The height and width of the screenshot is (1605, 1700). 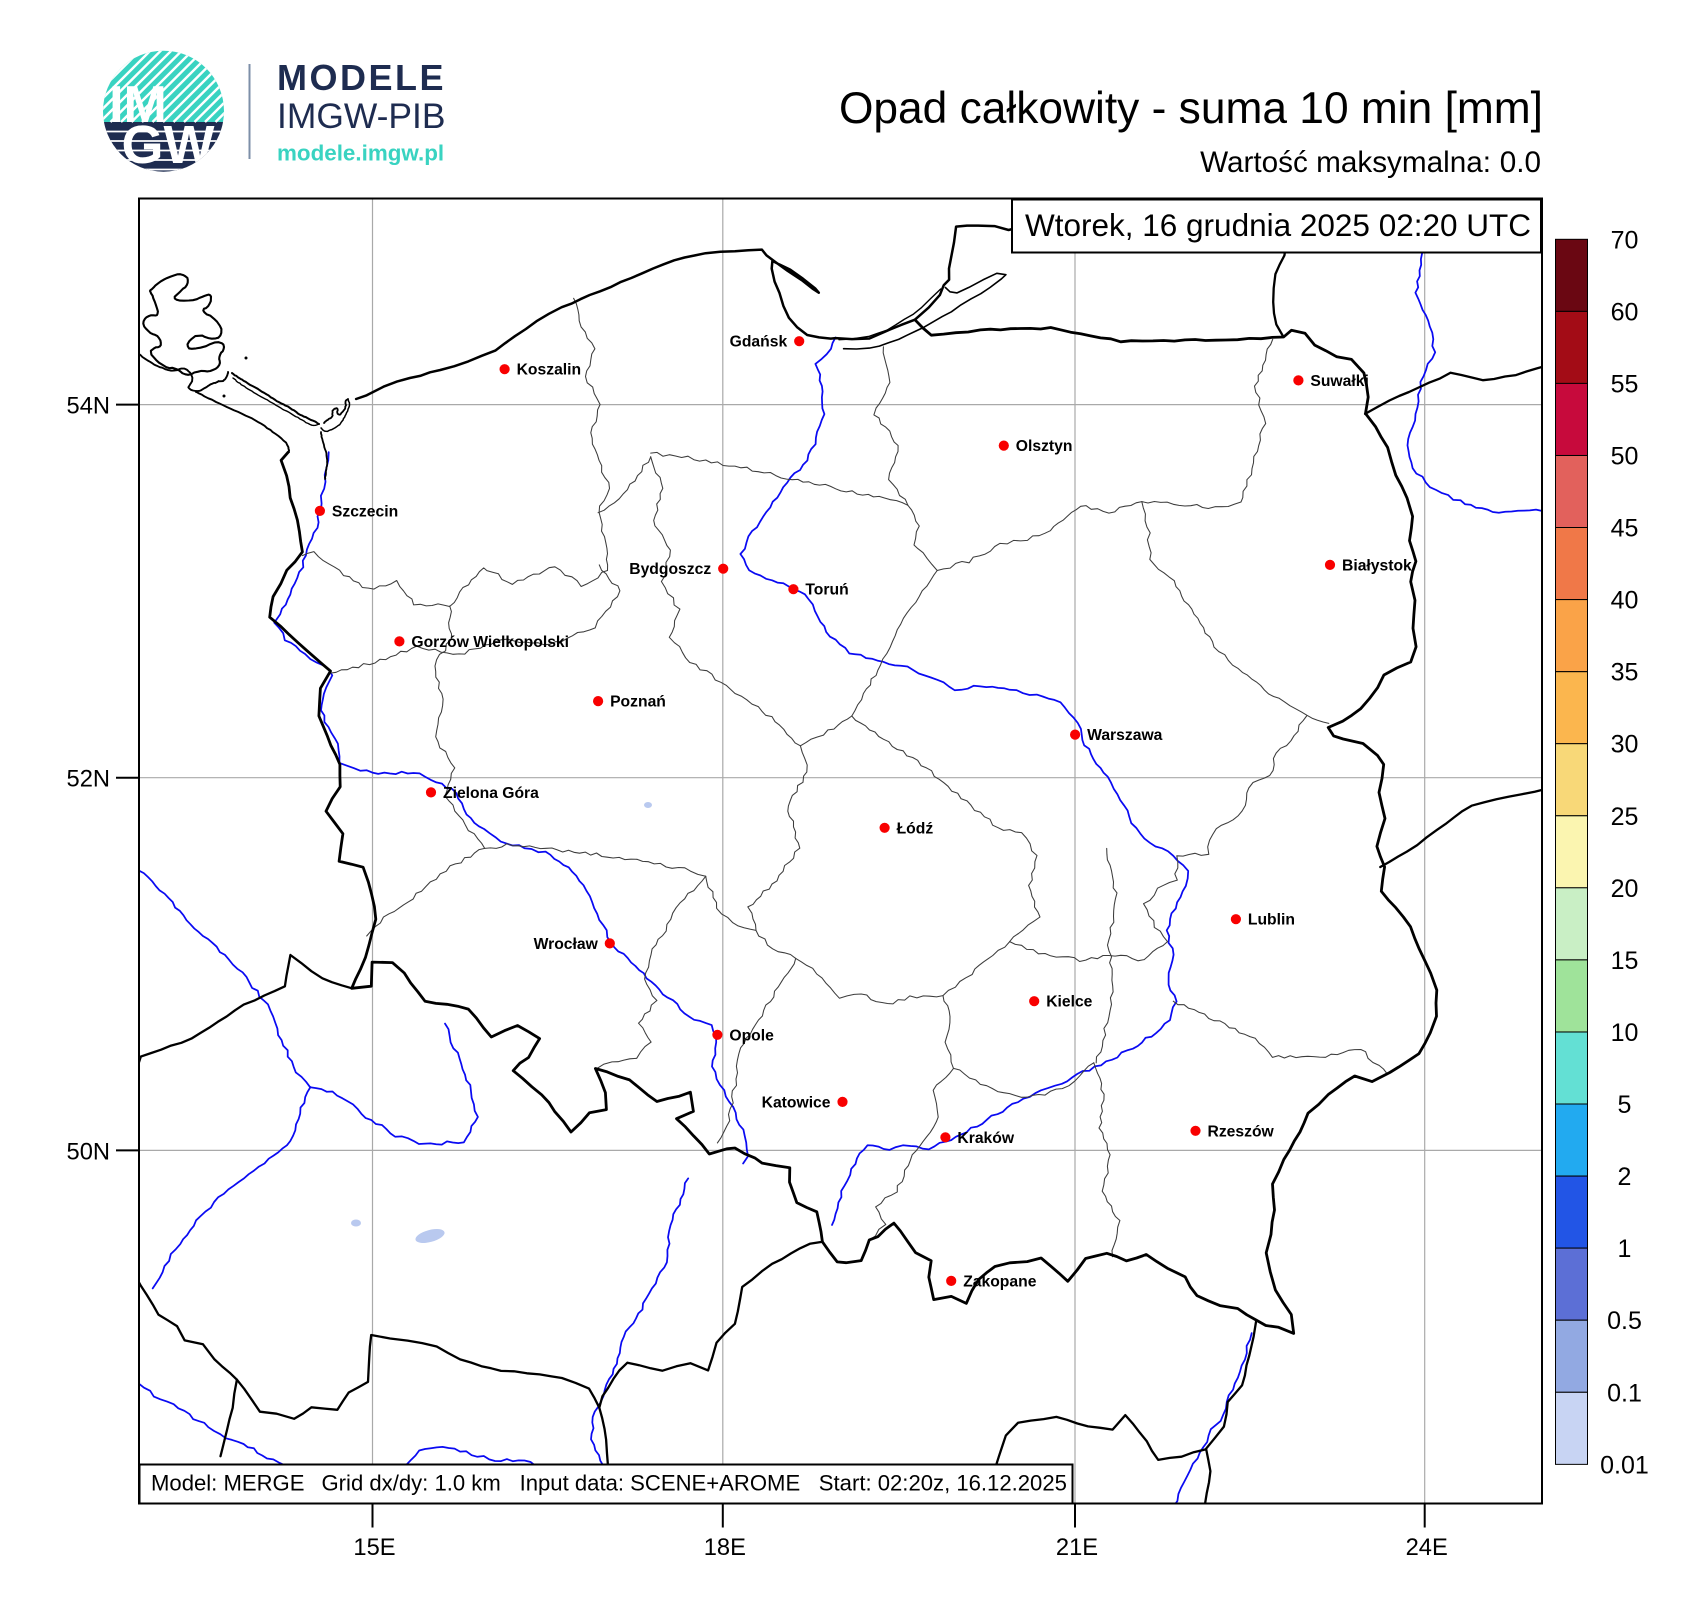 What do you see at coordinates (1625, 384) in the screenshot?
I see `svg-text: 55` at bounding box center [1625, 384].